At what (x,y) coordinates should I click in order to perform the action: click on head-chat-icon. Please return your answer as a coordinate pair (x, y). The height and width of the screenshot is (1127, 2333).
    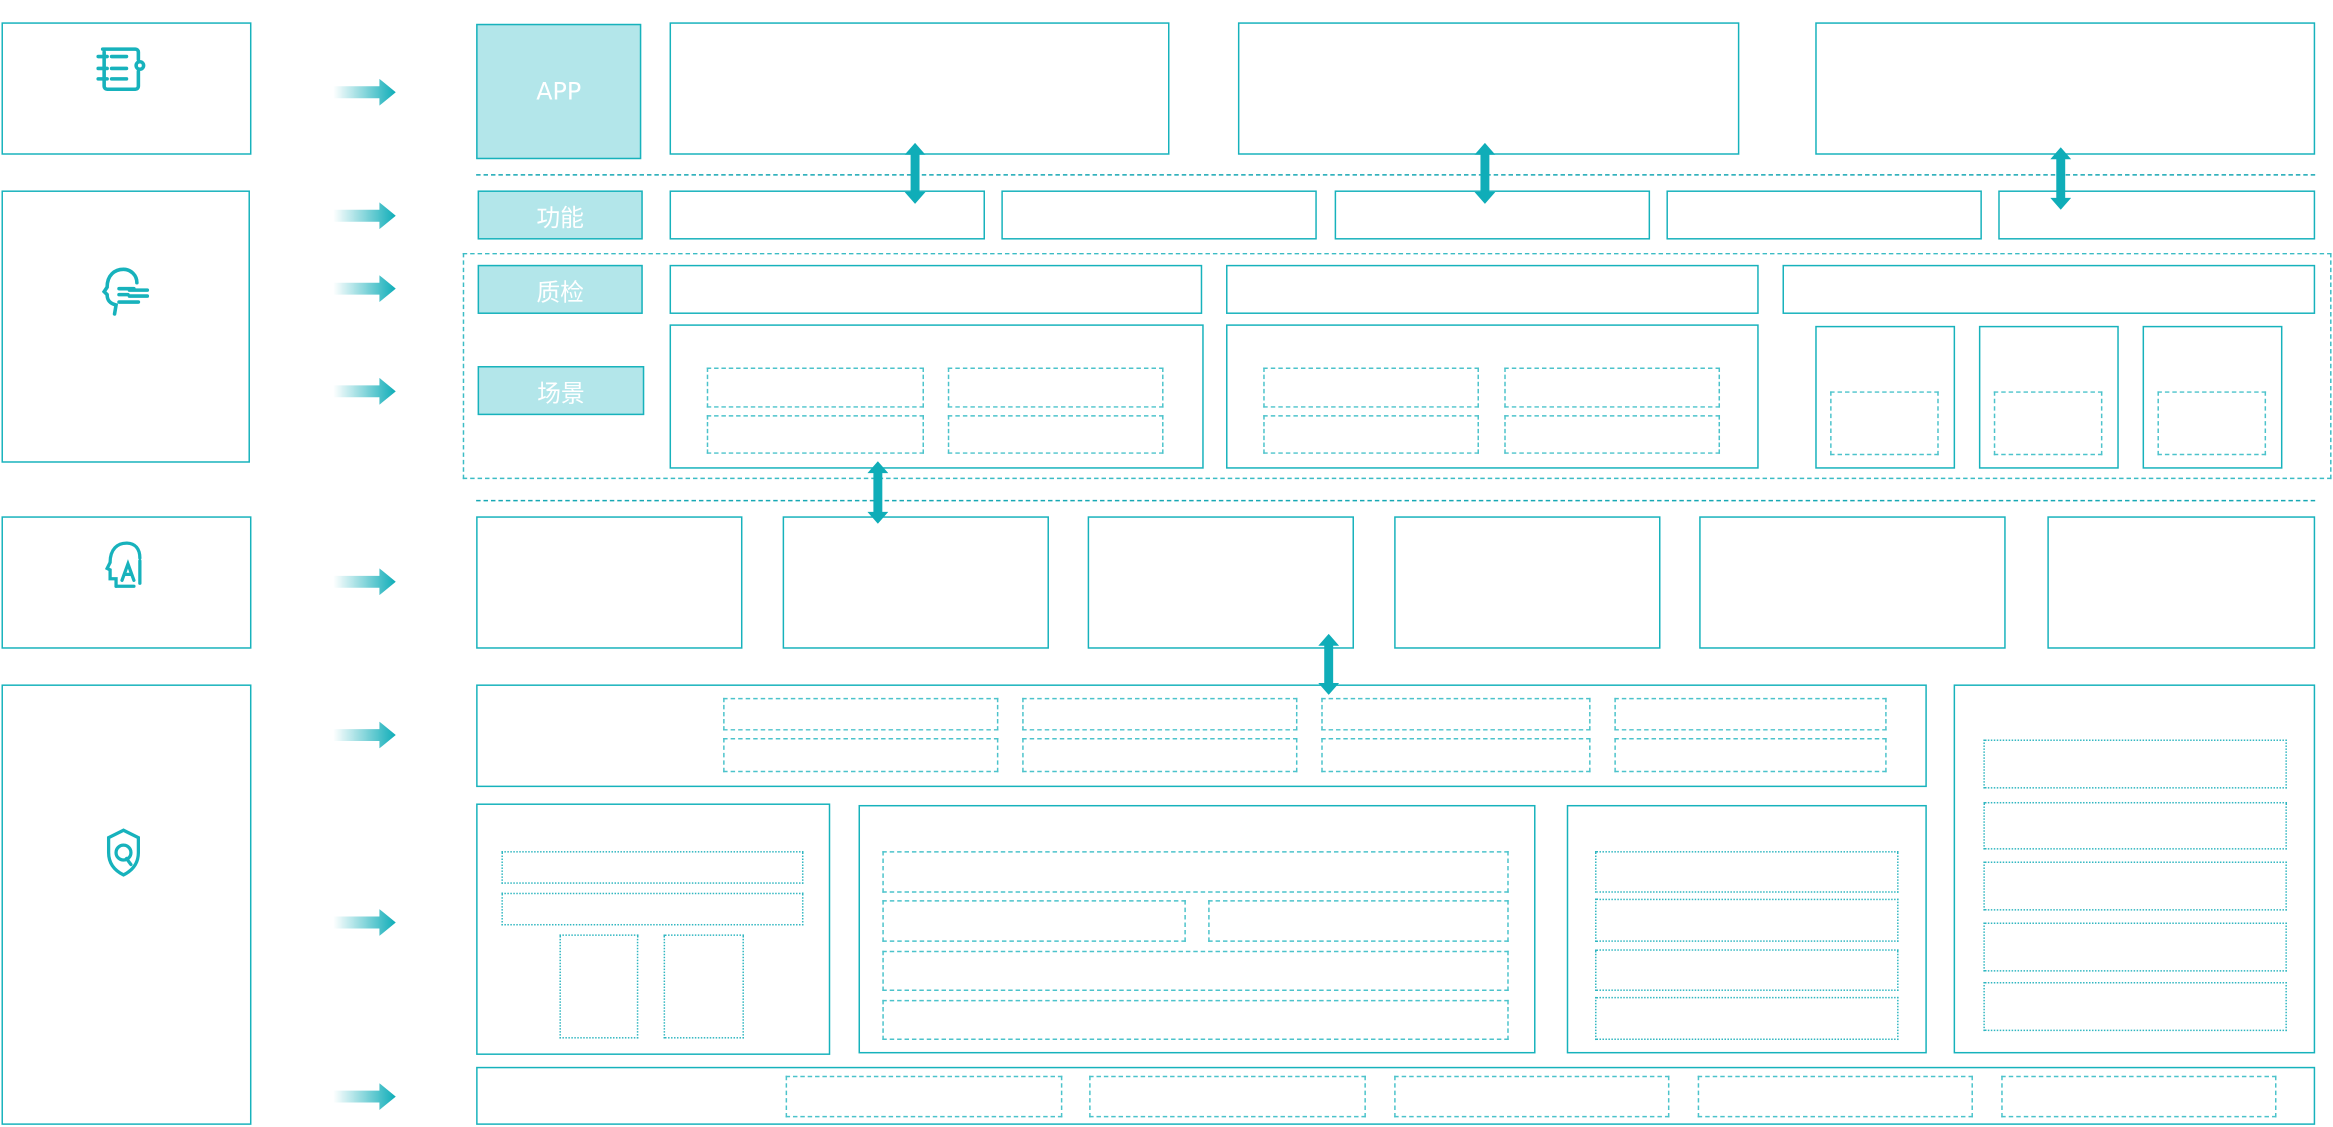
    Looking at the image, I should click on (125, 291).